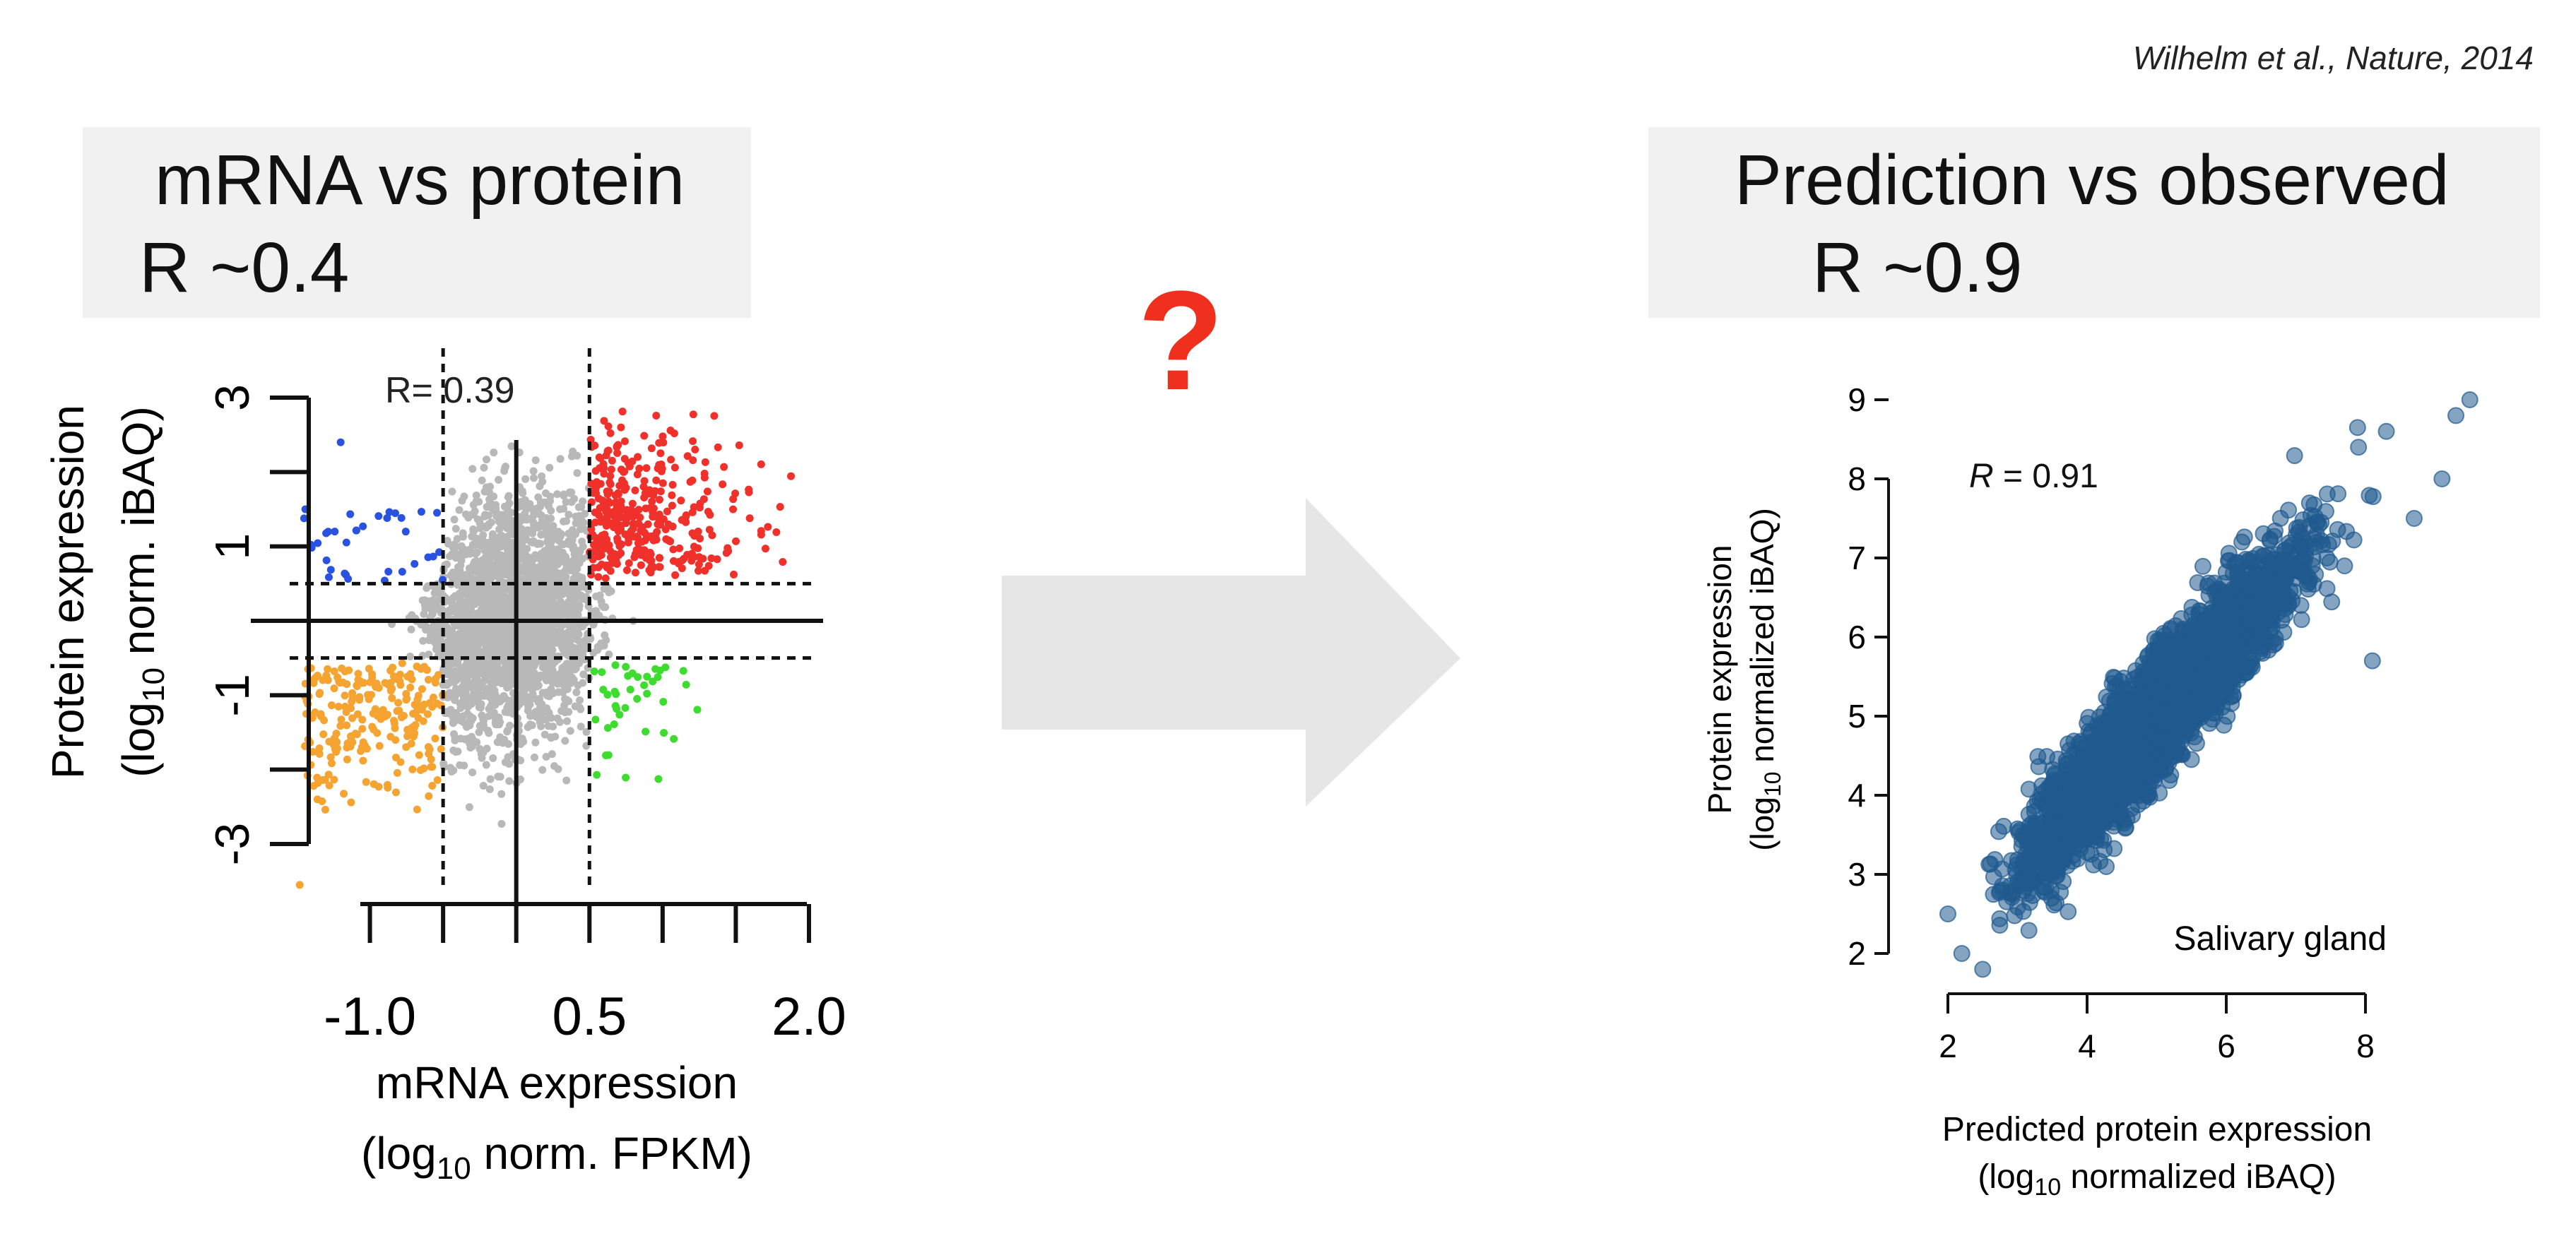 The height and width of the screenshot is (1260, 2576). Describe the element at coordinates (2029, 930) in the screenshot. I see `right-point` at that location.